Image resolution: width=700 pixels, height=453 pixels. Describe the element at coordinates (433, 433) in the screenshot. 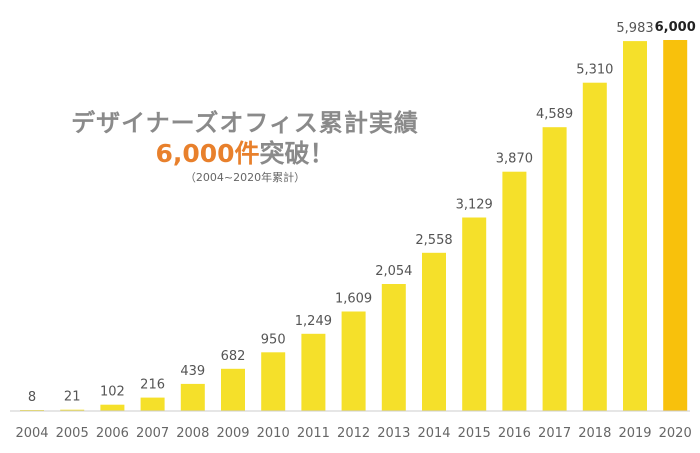

I see `x-tick-label-2014: 2014` at that location.